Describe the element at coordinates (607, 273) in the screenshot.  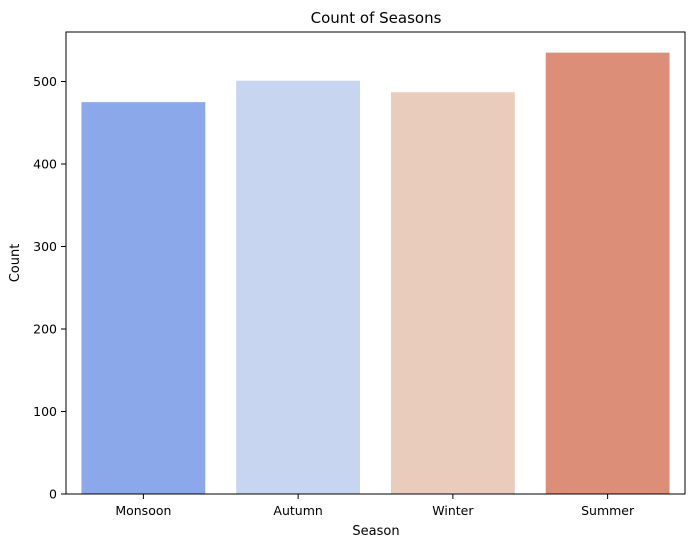
I see `bar-summer` at that location.